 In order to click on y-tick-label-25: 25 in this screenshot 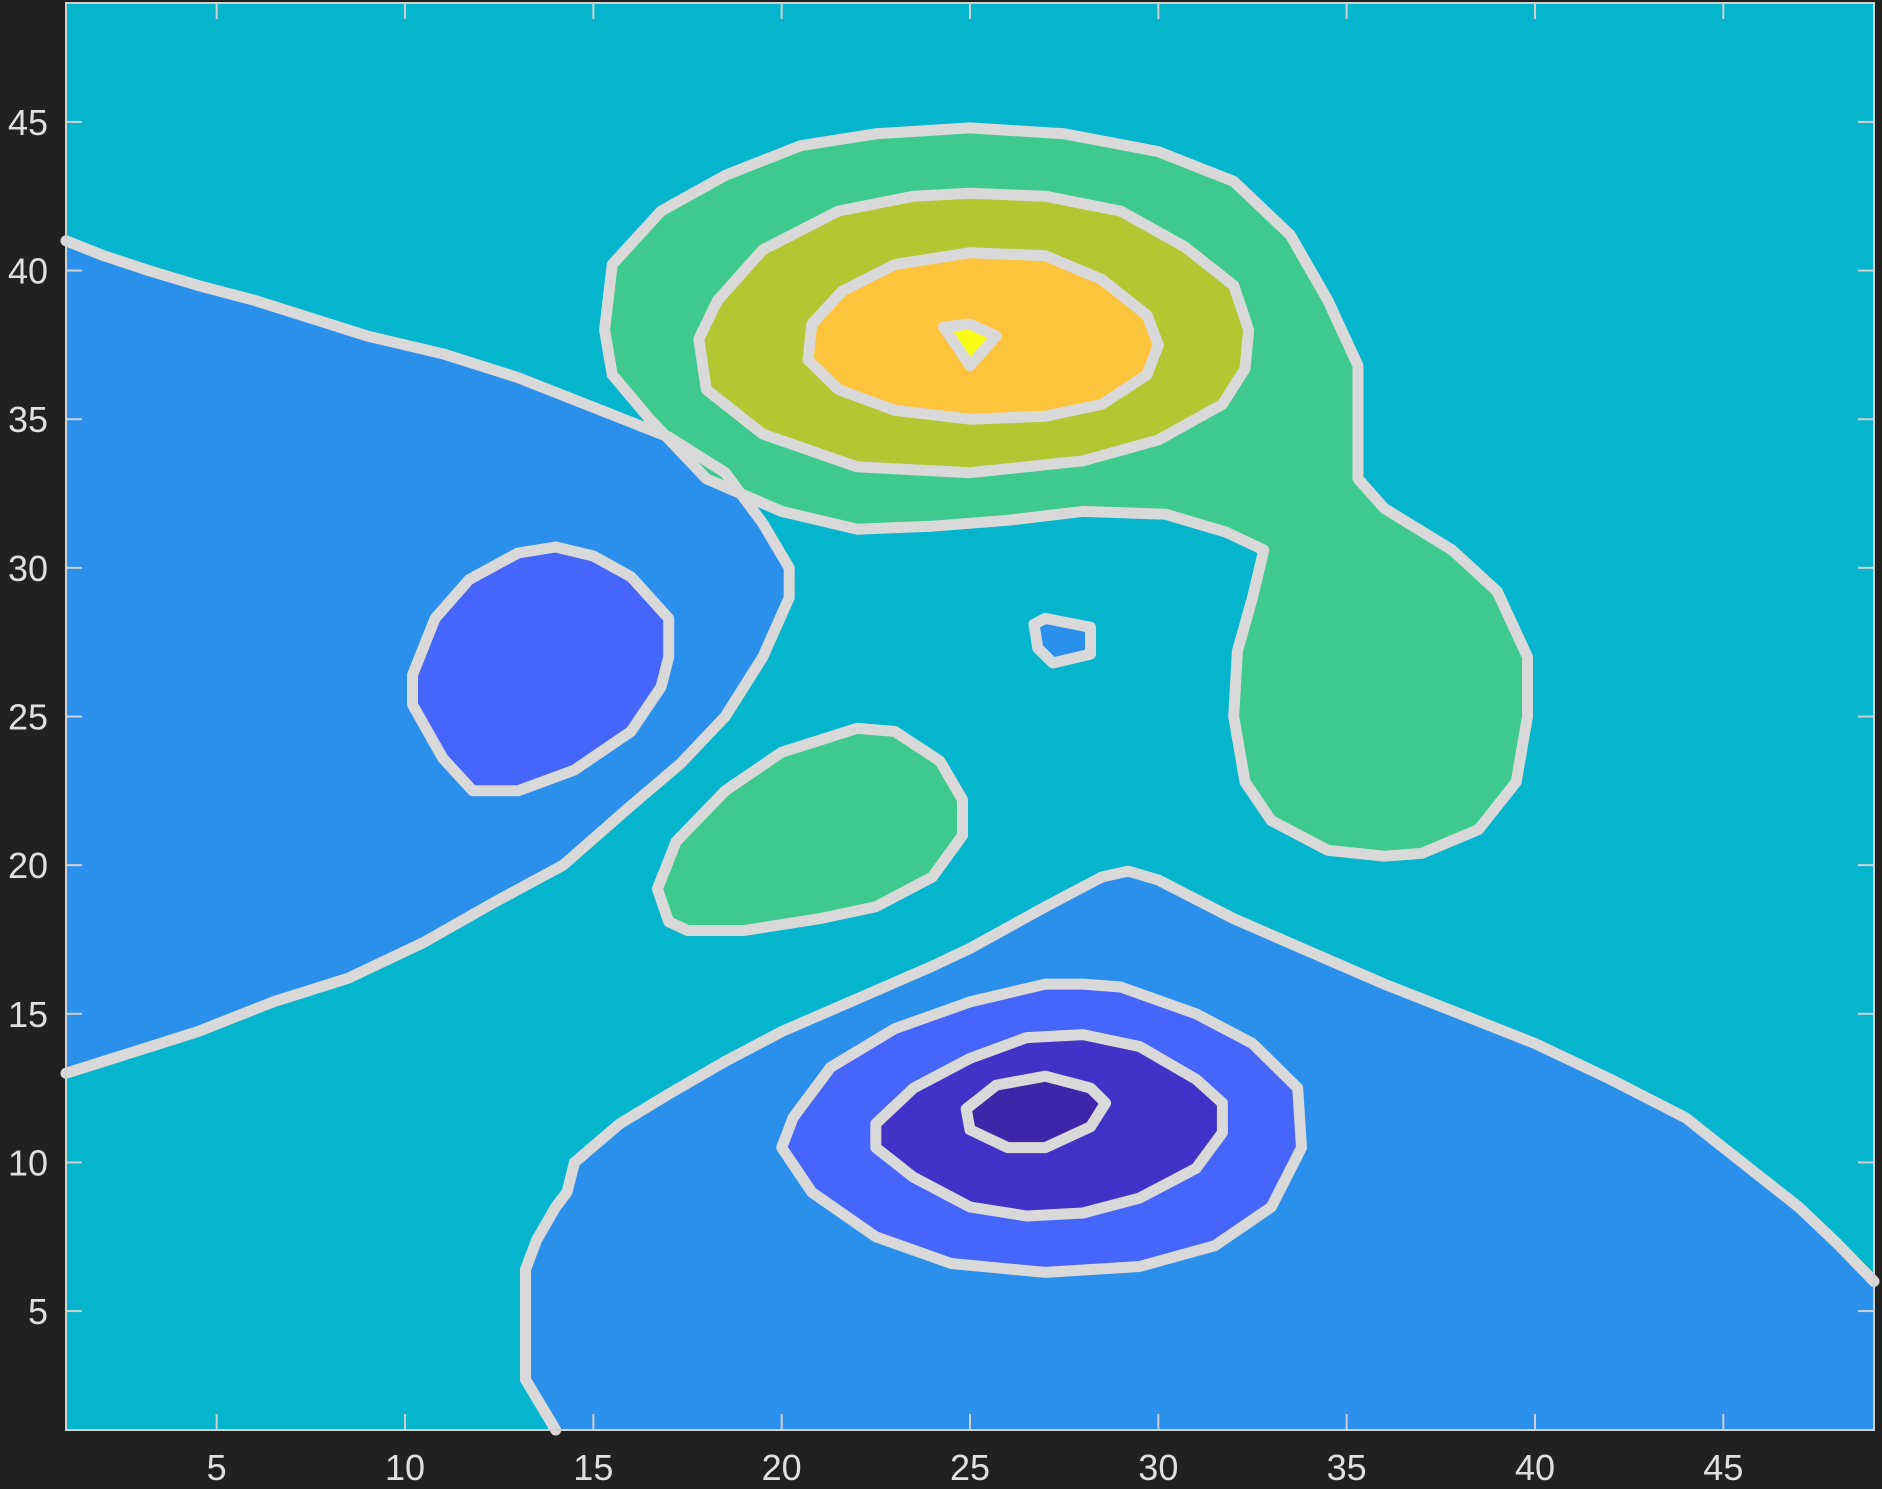, I will do `click(28, 717)`.